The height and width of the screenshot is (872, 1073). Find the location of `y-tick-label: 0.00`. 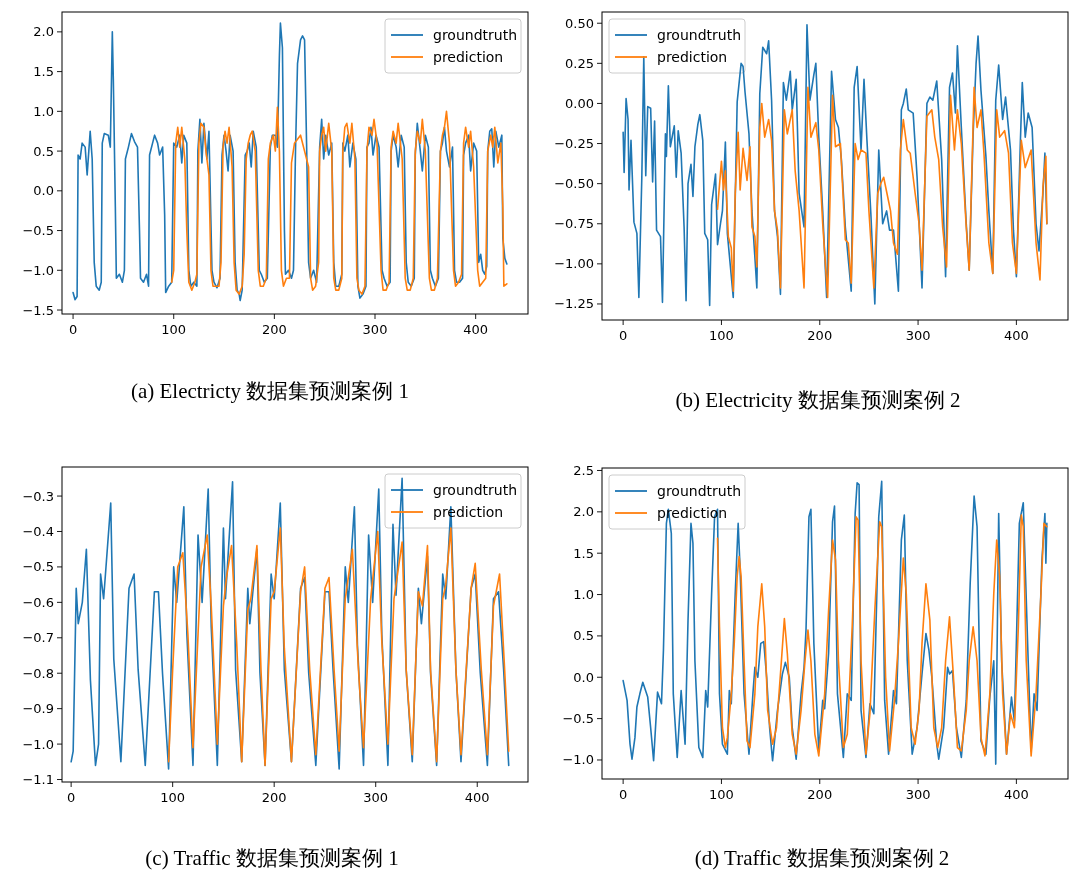

y-tick-label: 0.00 is located at coordinates (579, 103).